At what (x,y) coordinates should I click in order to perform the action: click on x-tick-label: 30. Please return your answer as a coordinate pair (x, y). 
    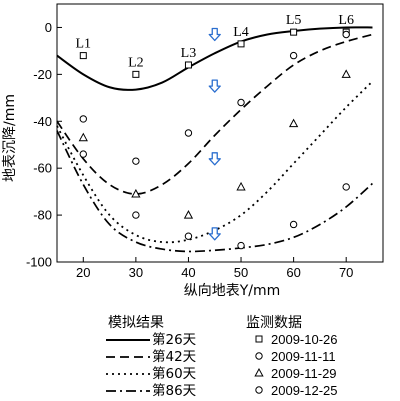
    Looking at the image, I should click on (136, 272).